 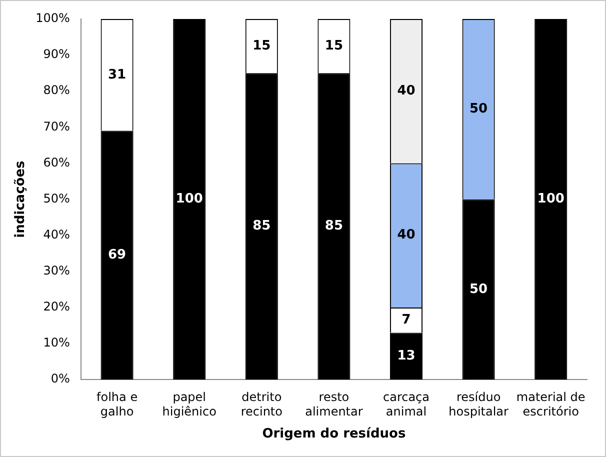 I want to click on y-tick-label: 90%, so click(x=56, y=54).